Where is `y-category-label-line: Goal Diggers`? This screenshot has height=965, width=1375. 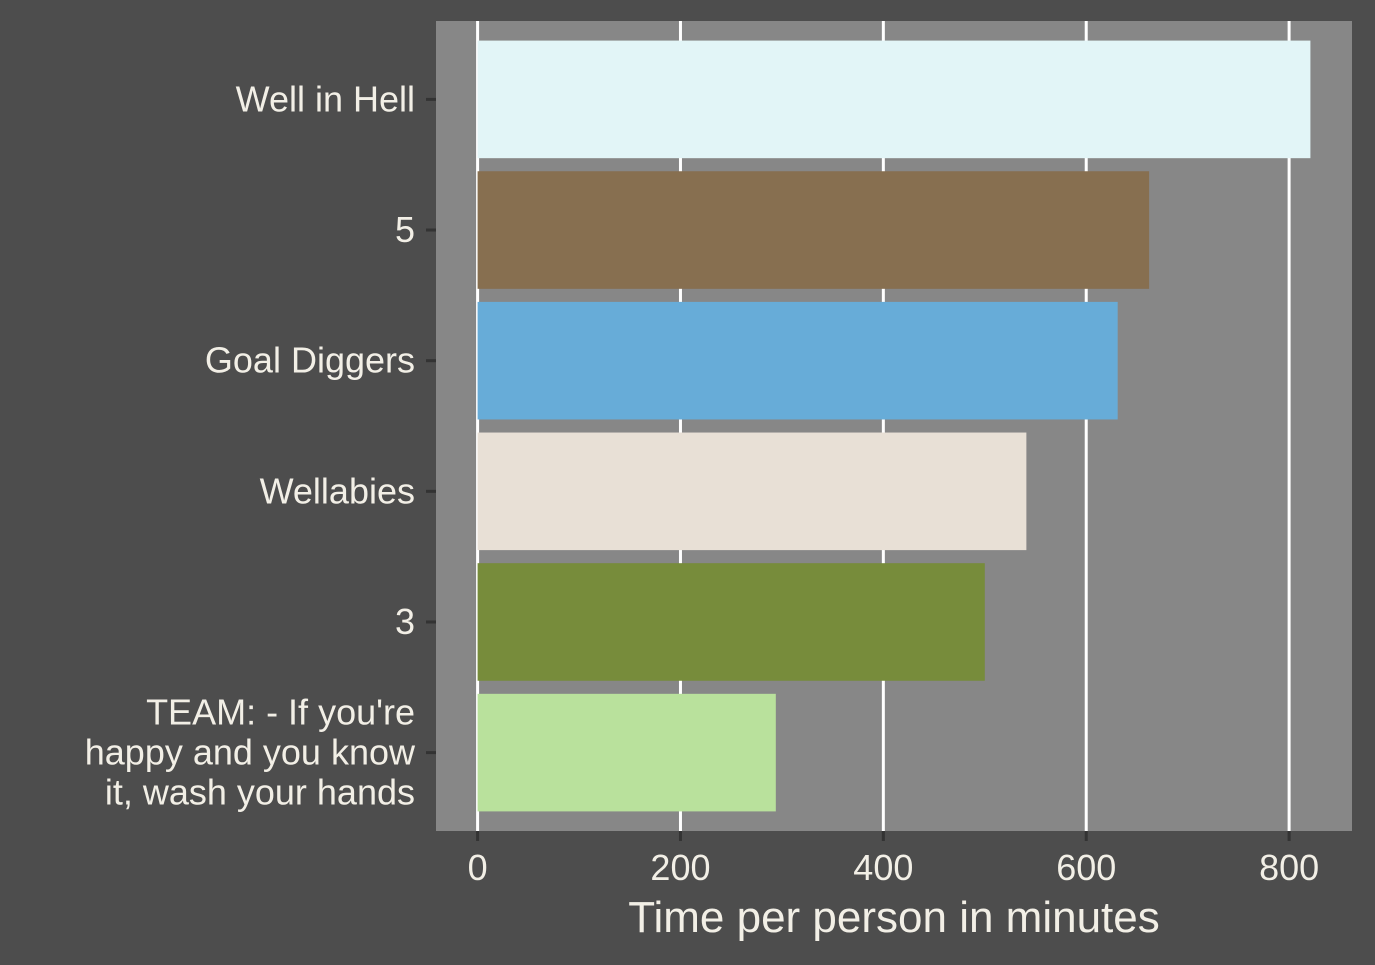
y-category-label-line: Goal Diggers is located at coordinates (310, 360).